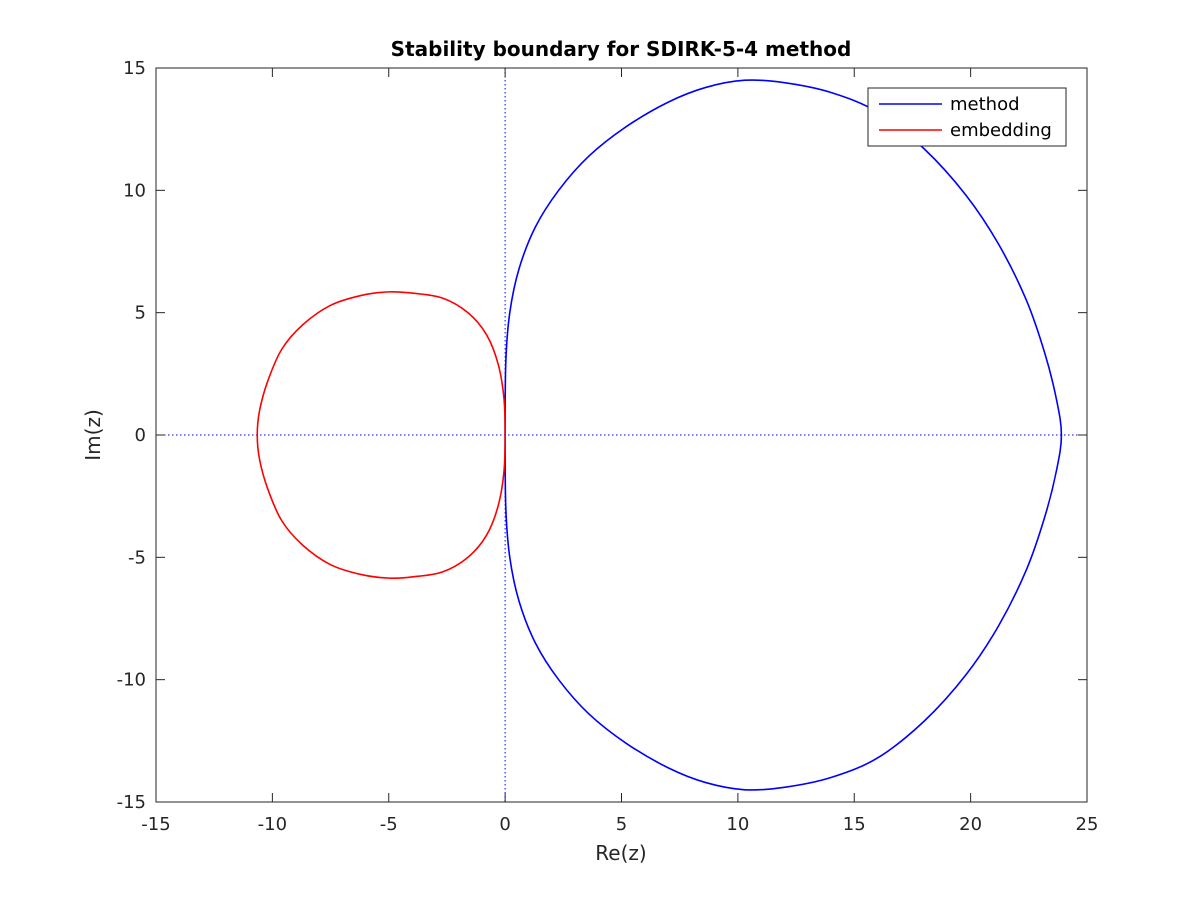 Image resolution: width=1200 pixels, height=900 pixels. I want to click on x-tick-label: 15, so click(854, 824).